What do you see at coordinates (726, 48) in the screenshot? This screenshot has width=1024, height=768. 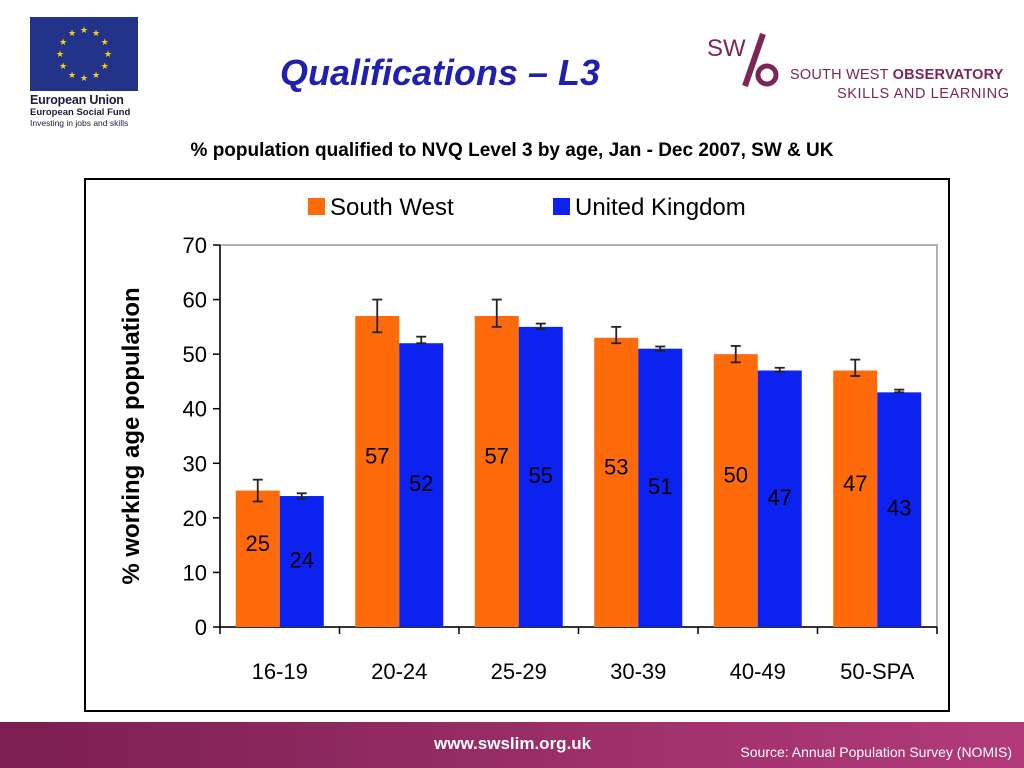 I see `svg-text: SW` at bounding box center [726, 48].